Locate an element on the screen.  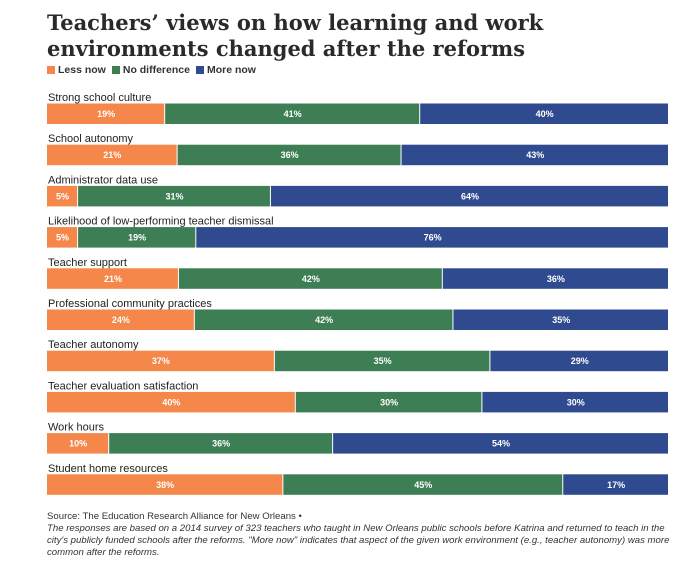
legend-swatch-more-now is located at coordinates (199, 70).